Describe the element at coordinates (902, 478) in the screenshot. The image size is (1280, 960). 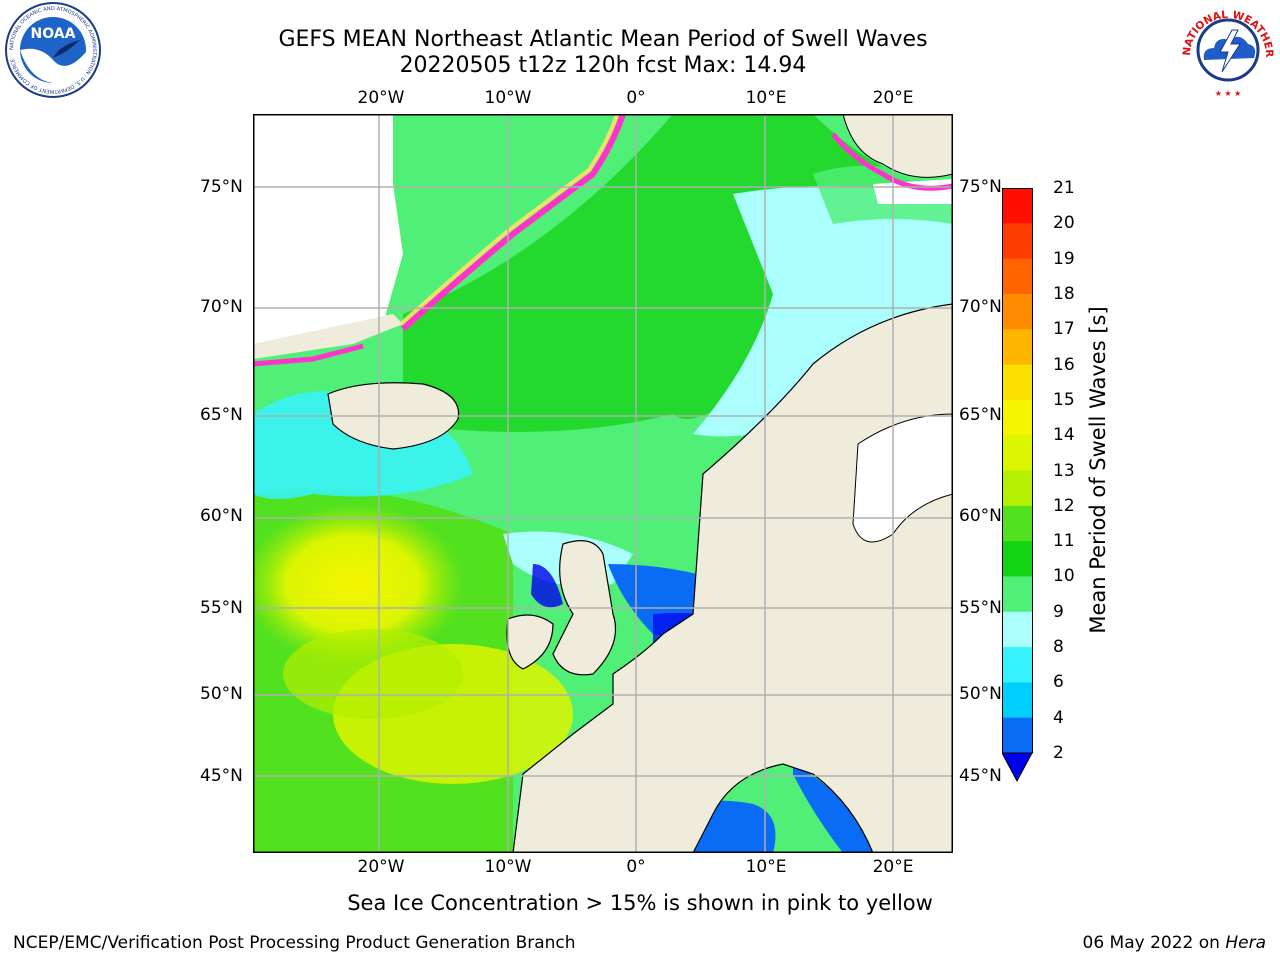
I see `gulf-of-bothnia` at that location.